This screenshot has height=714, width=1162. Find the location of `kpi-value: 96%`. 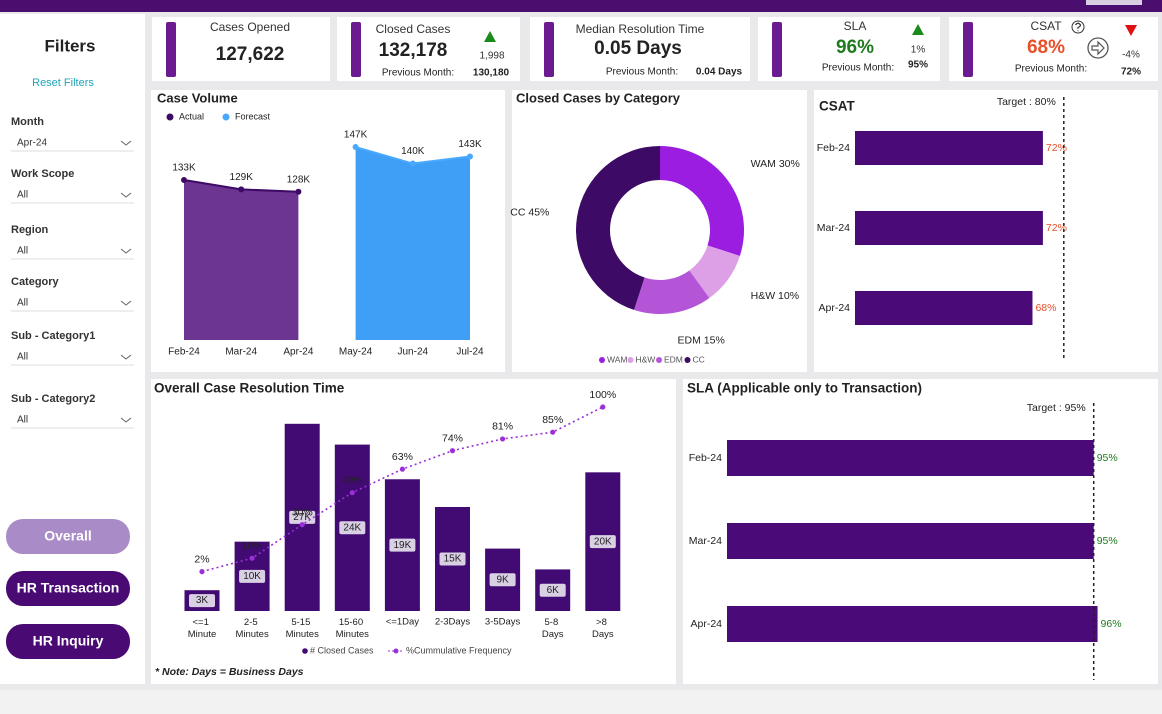

kpi-value: 96% is located at coordinates (855, 47).